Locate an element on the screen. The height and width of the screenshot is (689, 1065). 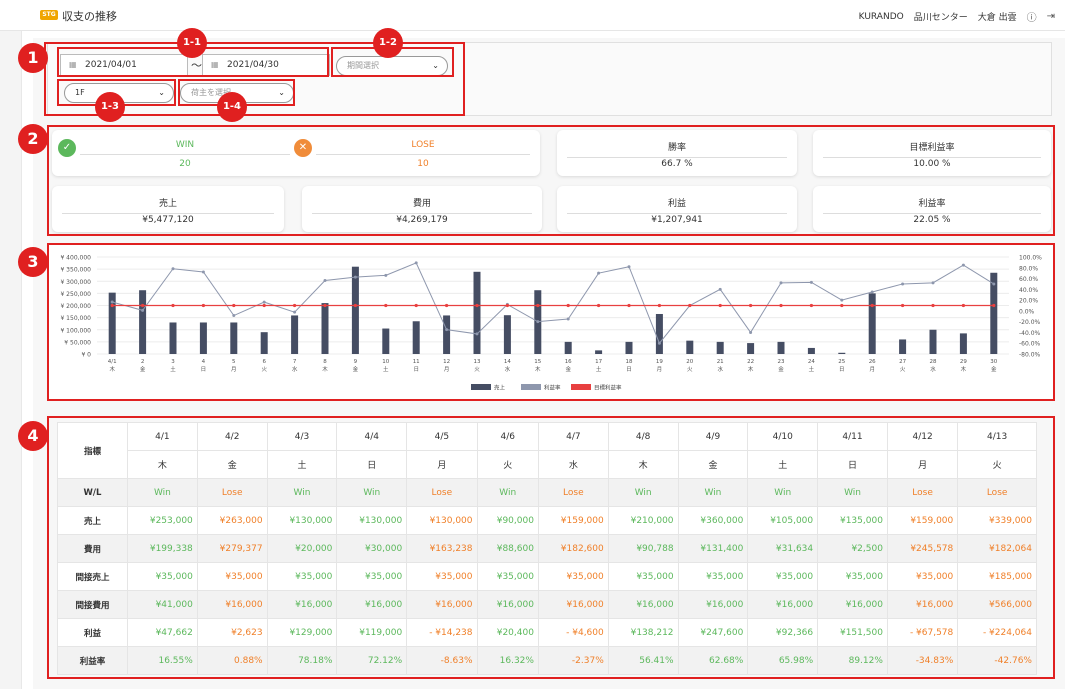
center-name: 品川センター is located at coordinates (940, 18).